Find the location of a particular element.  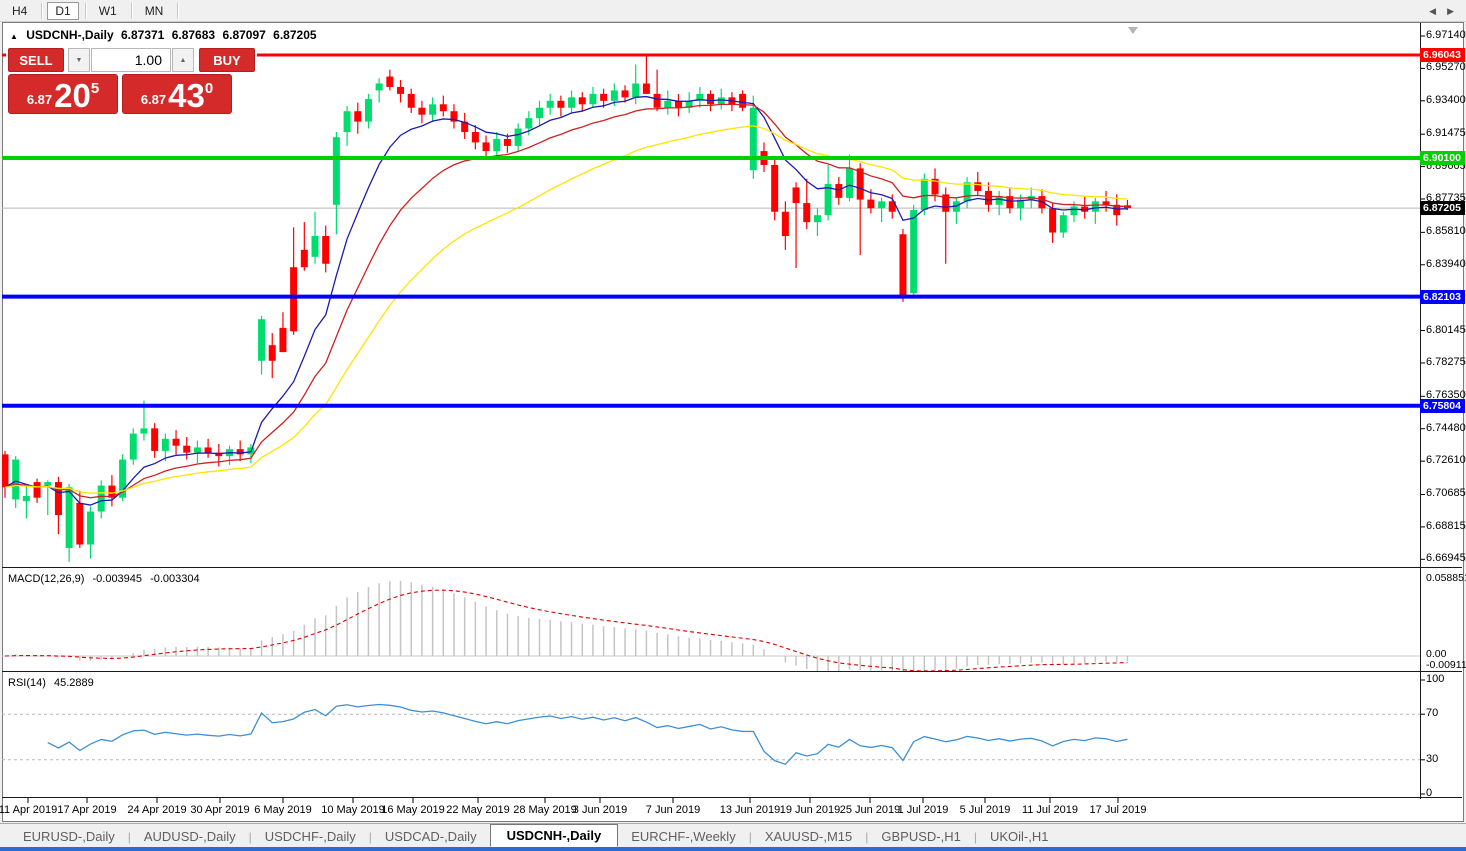

date-axis-label: 25 Jun 2019 is located at coordinates (870, 810).